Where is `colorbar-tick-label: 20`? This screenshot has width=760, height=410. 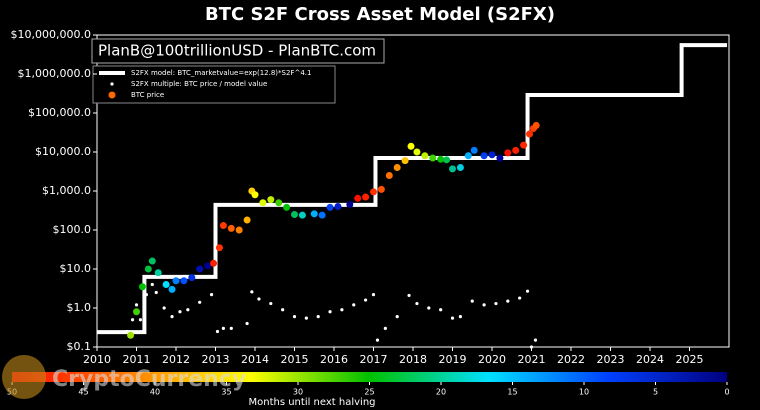 colorbar-tick-label: 20 is located at coordinates (441, 392).